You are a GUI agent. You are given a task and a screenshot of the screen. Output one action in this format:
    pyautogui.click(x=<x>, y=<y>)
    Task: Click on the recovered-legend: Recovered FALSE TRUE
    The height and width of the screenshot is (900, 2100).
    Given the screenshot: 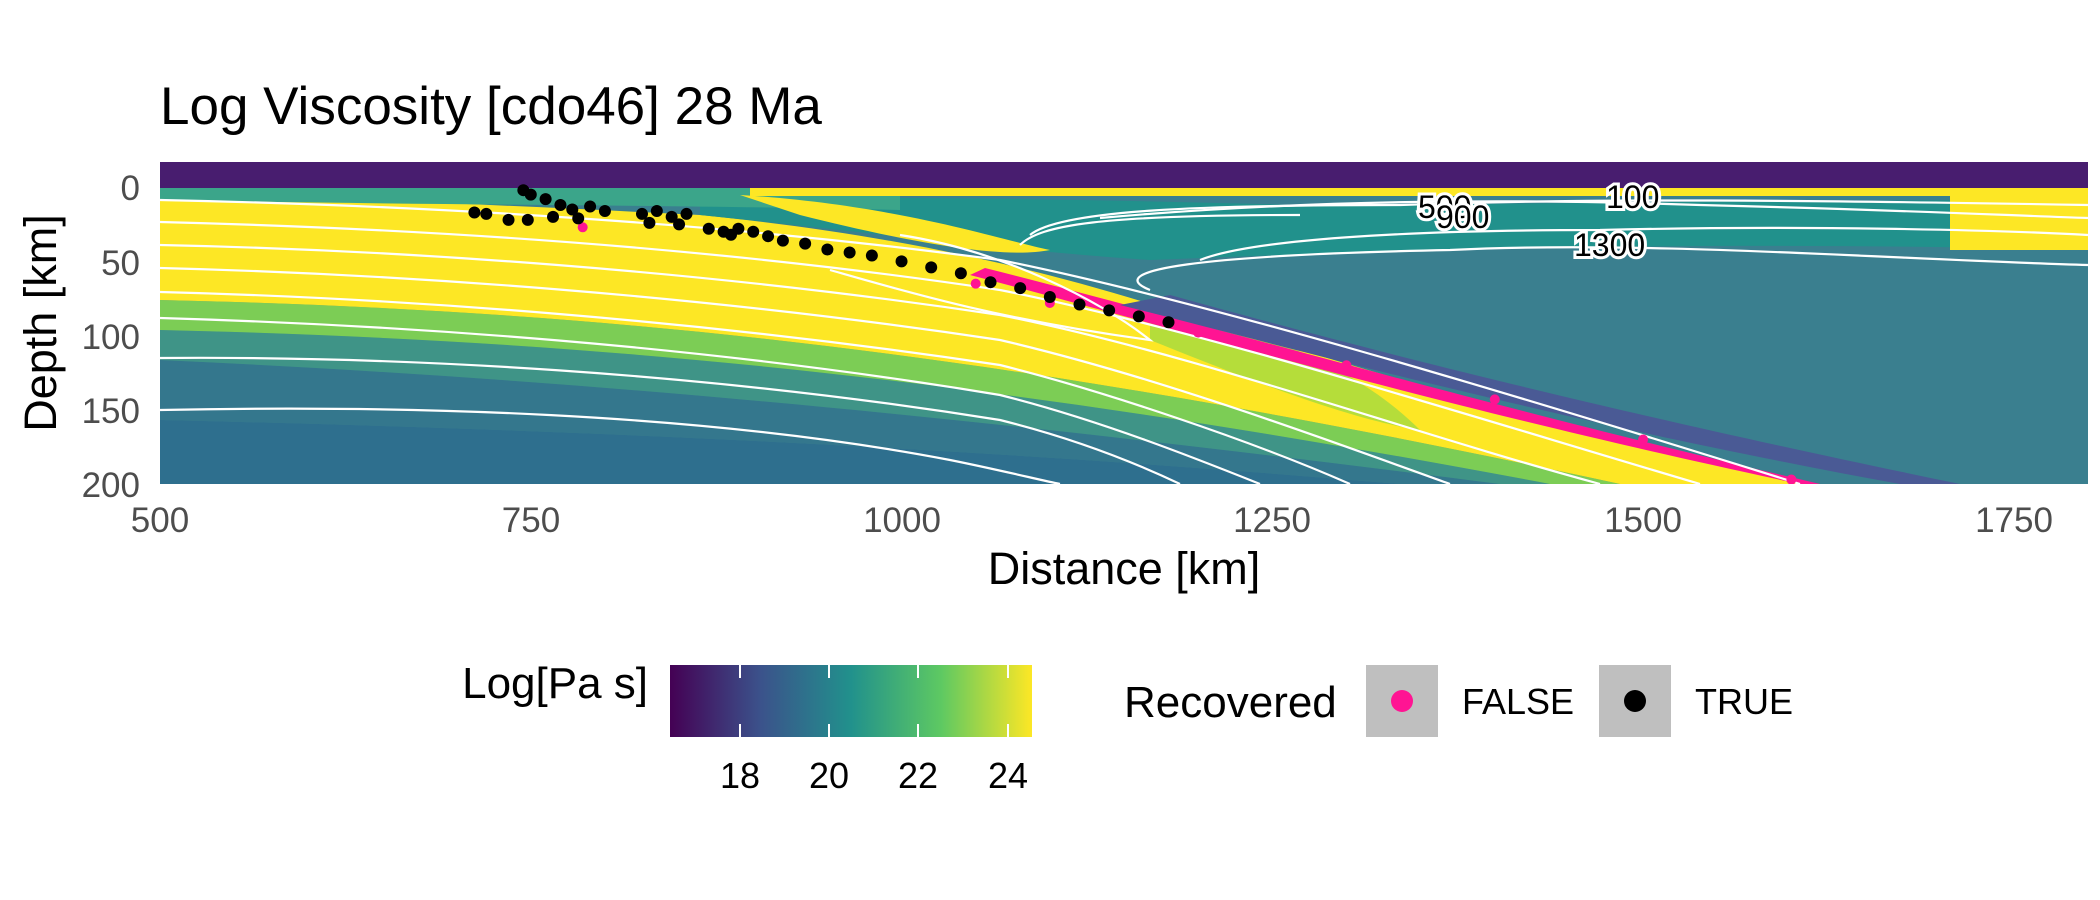 What is the action you would take?
    pyautogui.click(x=1458, y=701)
    